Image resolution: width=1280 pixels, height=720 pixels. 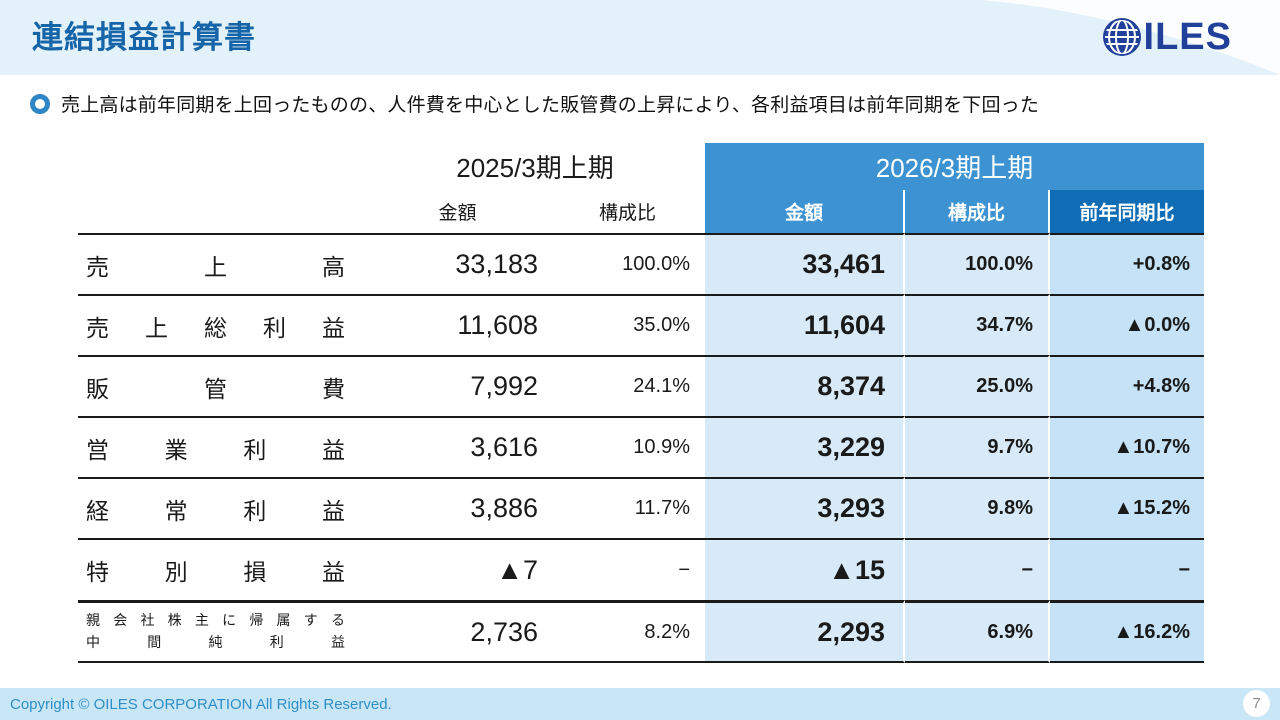 What do you see at coordinates (954, 166) in the screenshot?
I see `group-header-curr-period: 2026/3期上期` at bounding box center [954, 166].